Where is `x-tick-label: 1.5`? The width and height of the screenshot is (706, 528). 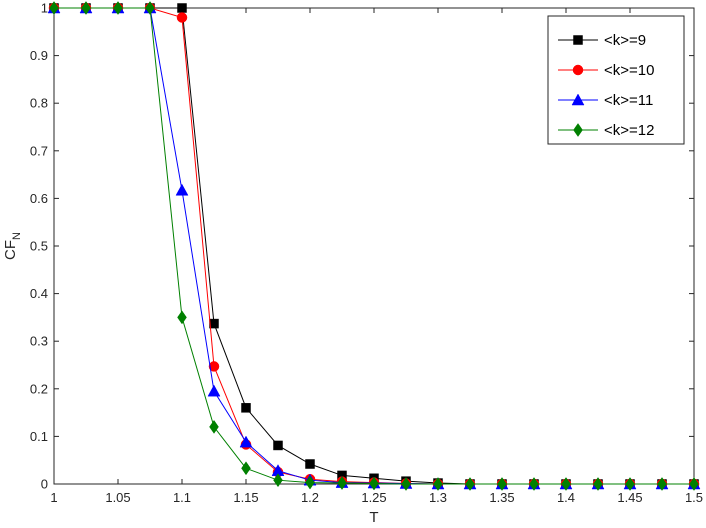 x-tick-label: 1.5 is located at coordinates (694, 497).